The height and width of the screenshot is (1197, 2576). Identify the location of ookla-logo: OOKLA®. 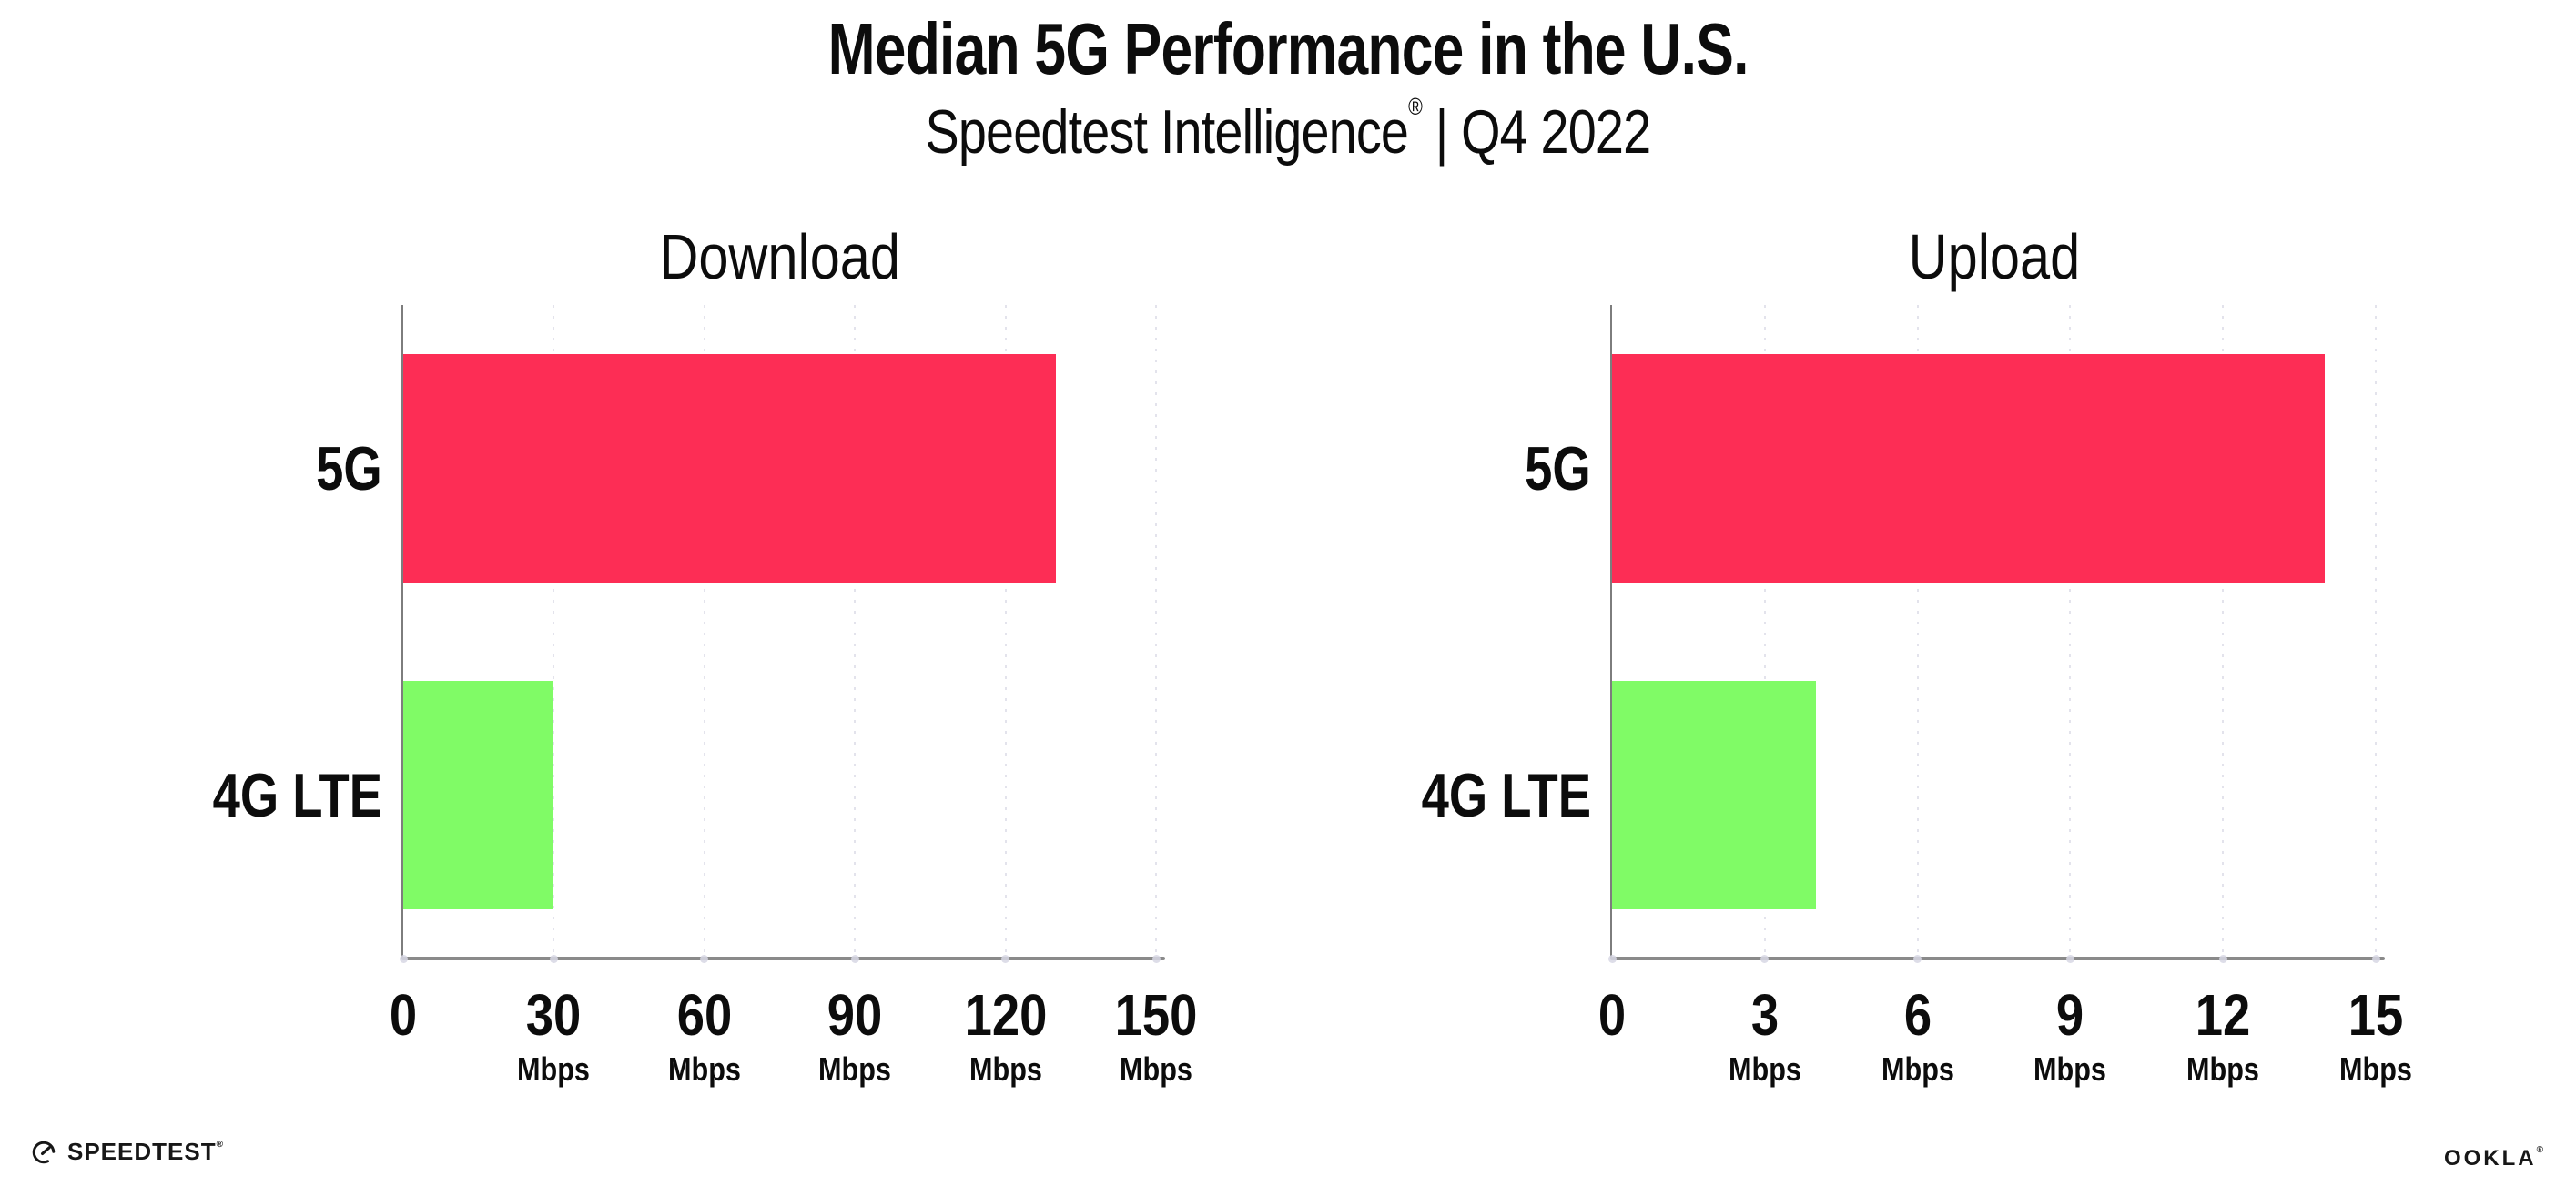
(2495, 1159).